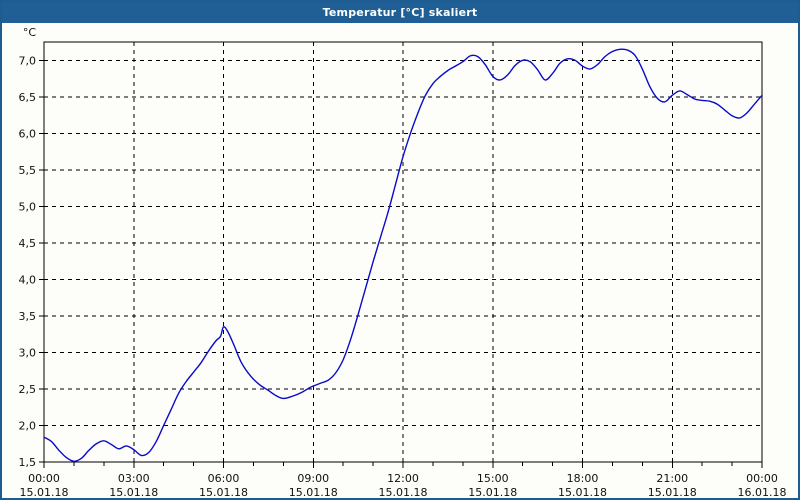 The height and width of the screenshot is (500, 800). I want to click on y-tick-label: 3,5, so click(28, 316).